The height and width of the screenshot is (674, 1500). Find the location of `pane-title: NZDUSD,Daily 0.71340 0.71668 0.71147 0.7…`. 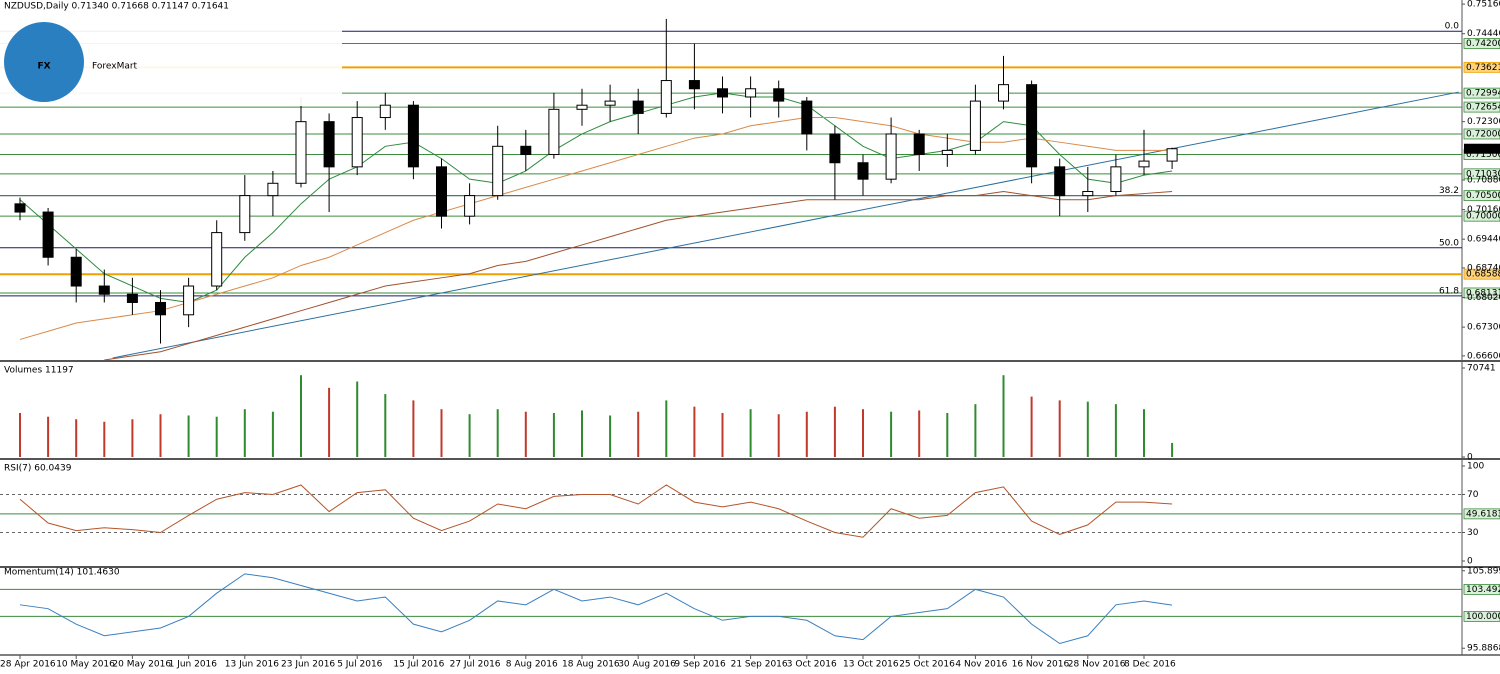

pane-title: NZDUSD,Daily 0.71340 0.71668 0.71147 0.7… is located at coordinates (116, 7).